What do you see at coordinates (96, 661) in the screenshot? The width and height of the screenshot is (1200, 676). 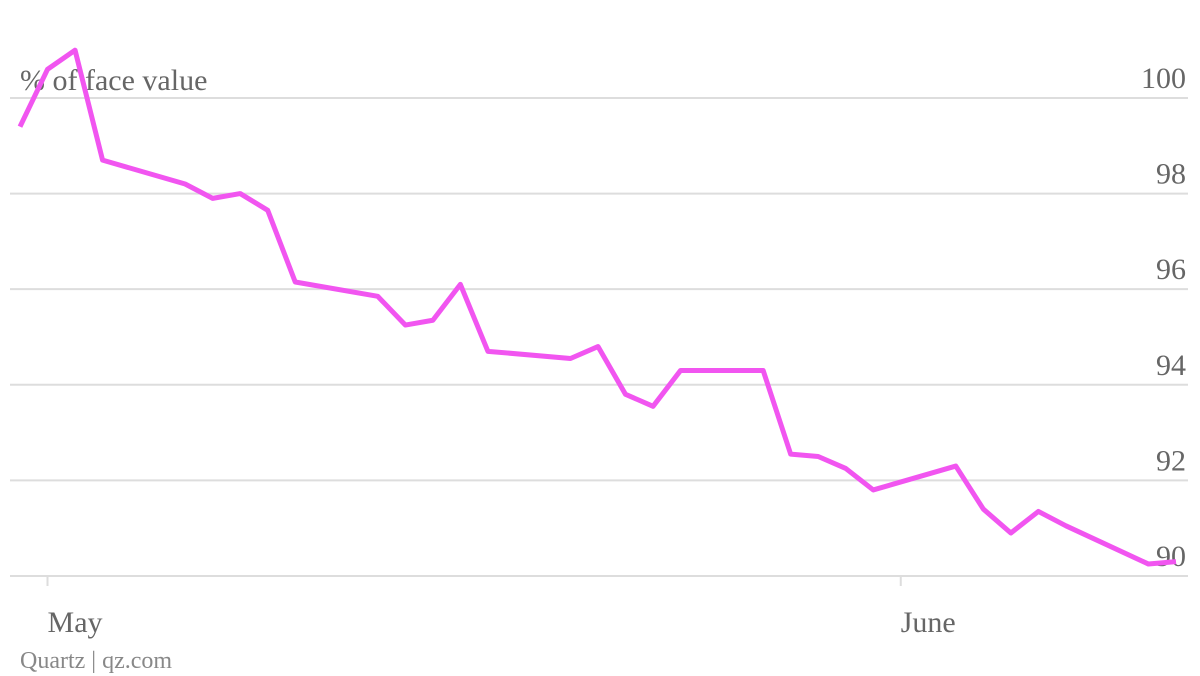 I see `source: Quartz | qz.com` at bounding box center [96, 661].